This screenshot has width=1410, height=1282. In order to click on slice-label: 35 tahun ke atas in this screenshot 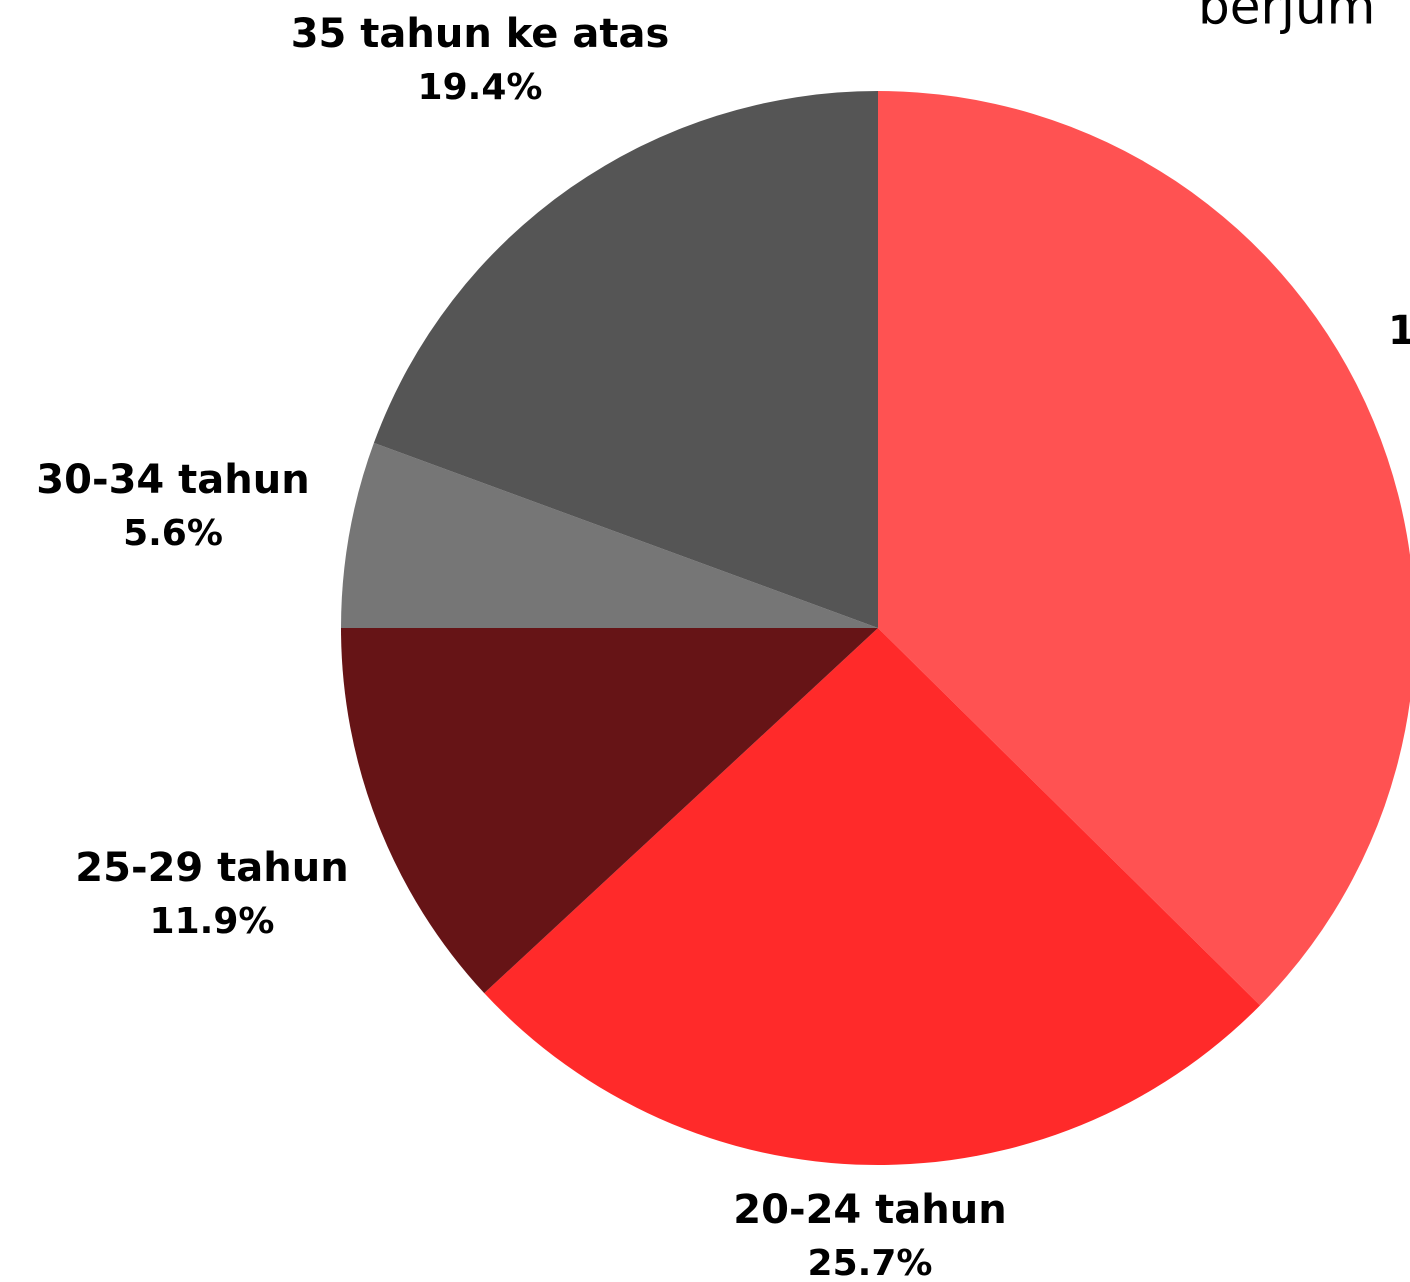, I will do `click(480, 34)`.